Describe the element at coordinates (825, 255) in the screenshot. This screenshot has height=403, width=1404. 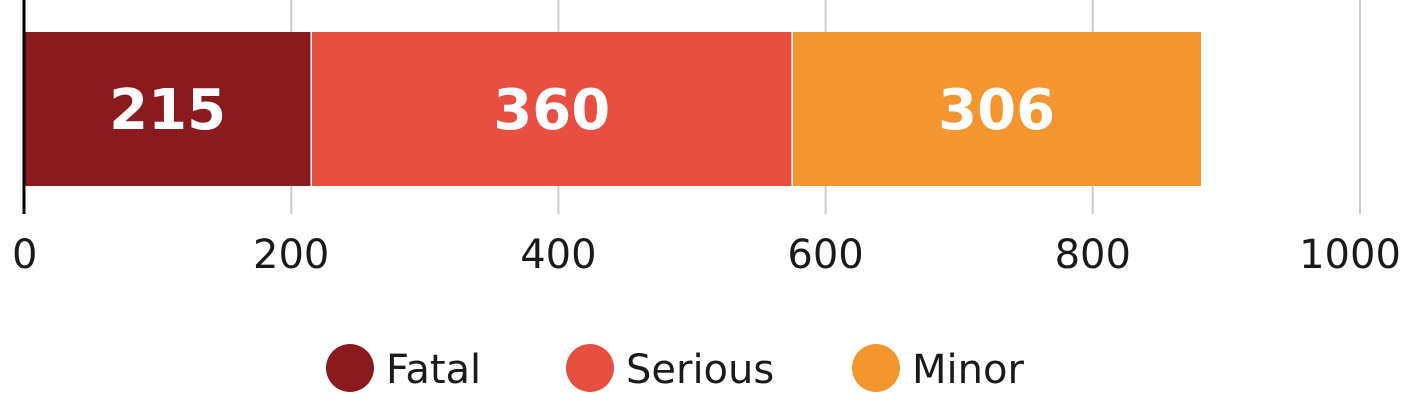
I see `x-tick-label-600: 600` at that location.